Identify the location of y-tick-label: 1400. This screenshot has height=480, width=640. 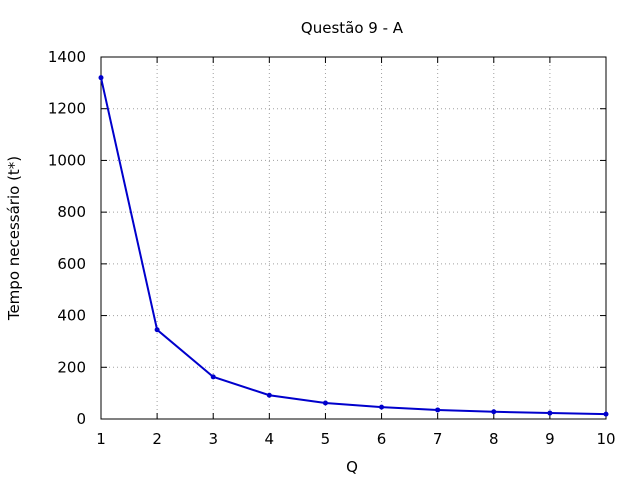
(67, 57).